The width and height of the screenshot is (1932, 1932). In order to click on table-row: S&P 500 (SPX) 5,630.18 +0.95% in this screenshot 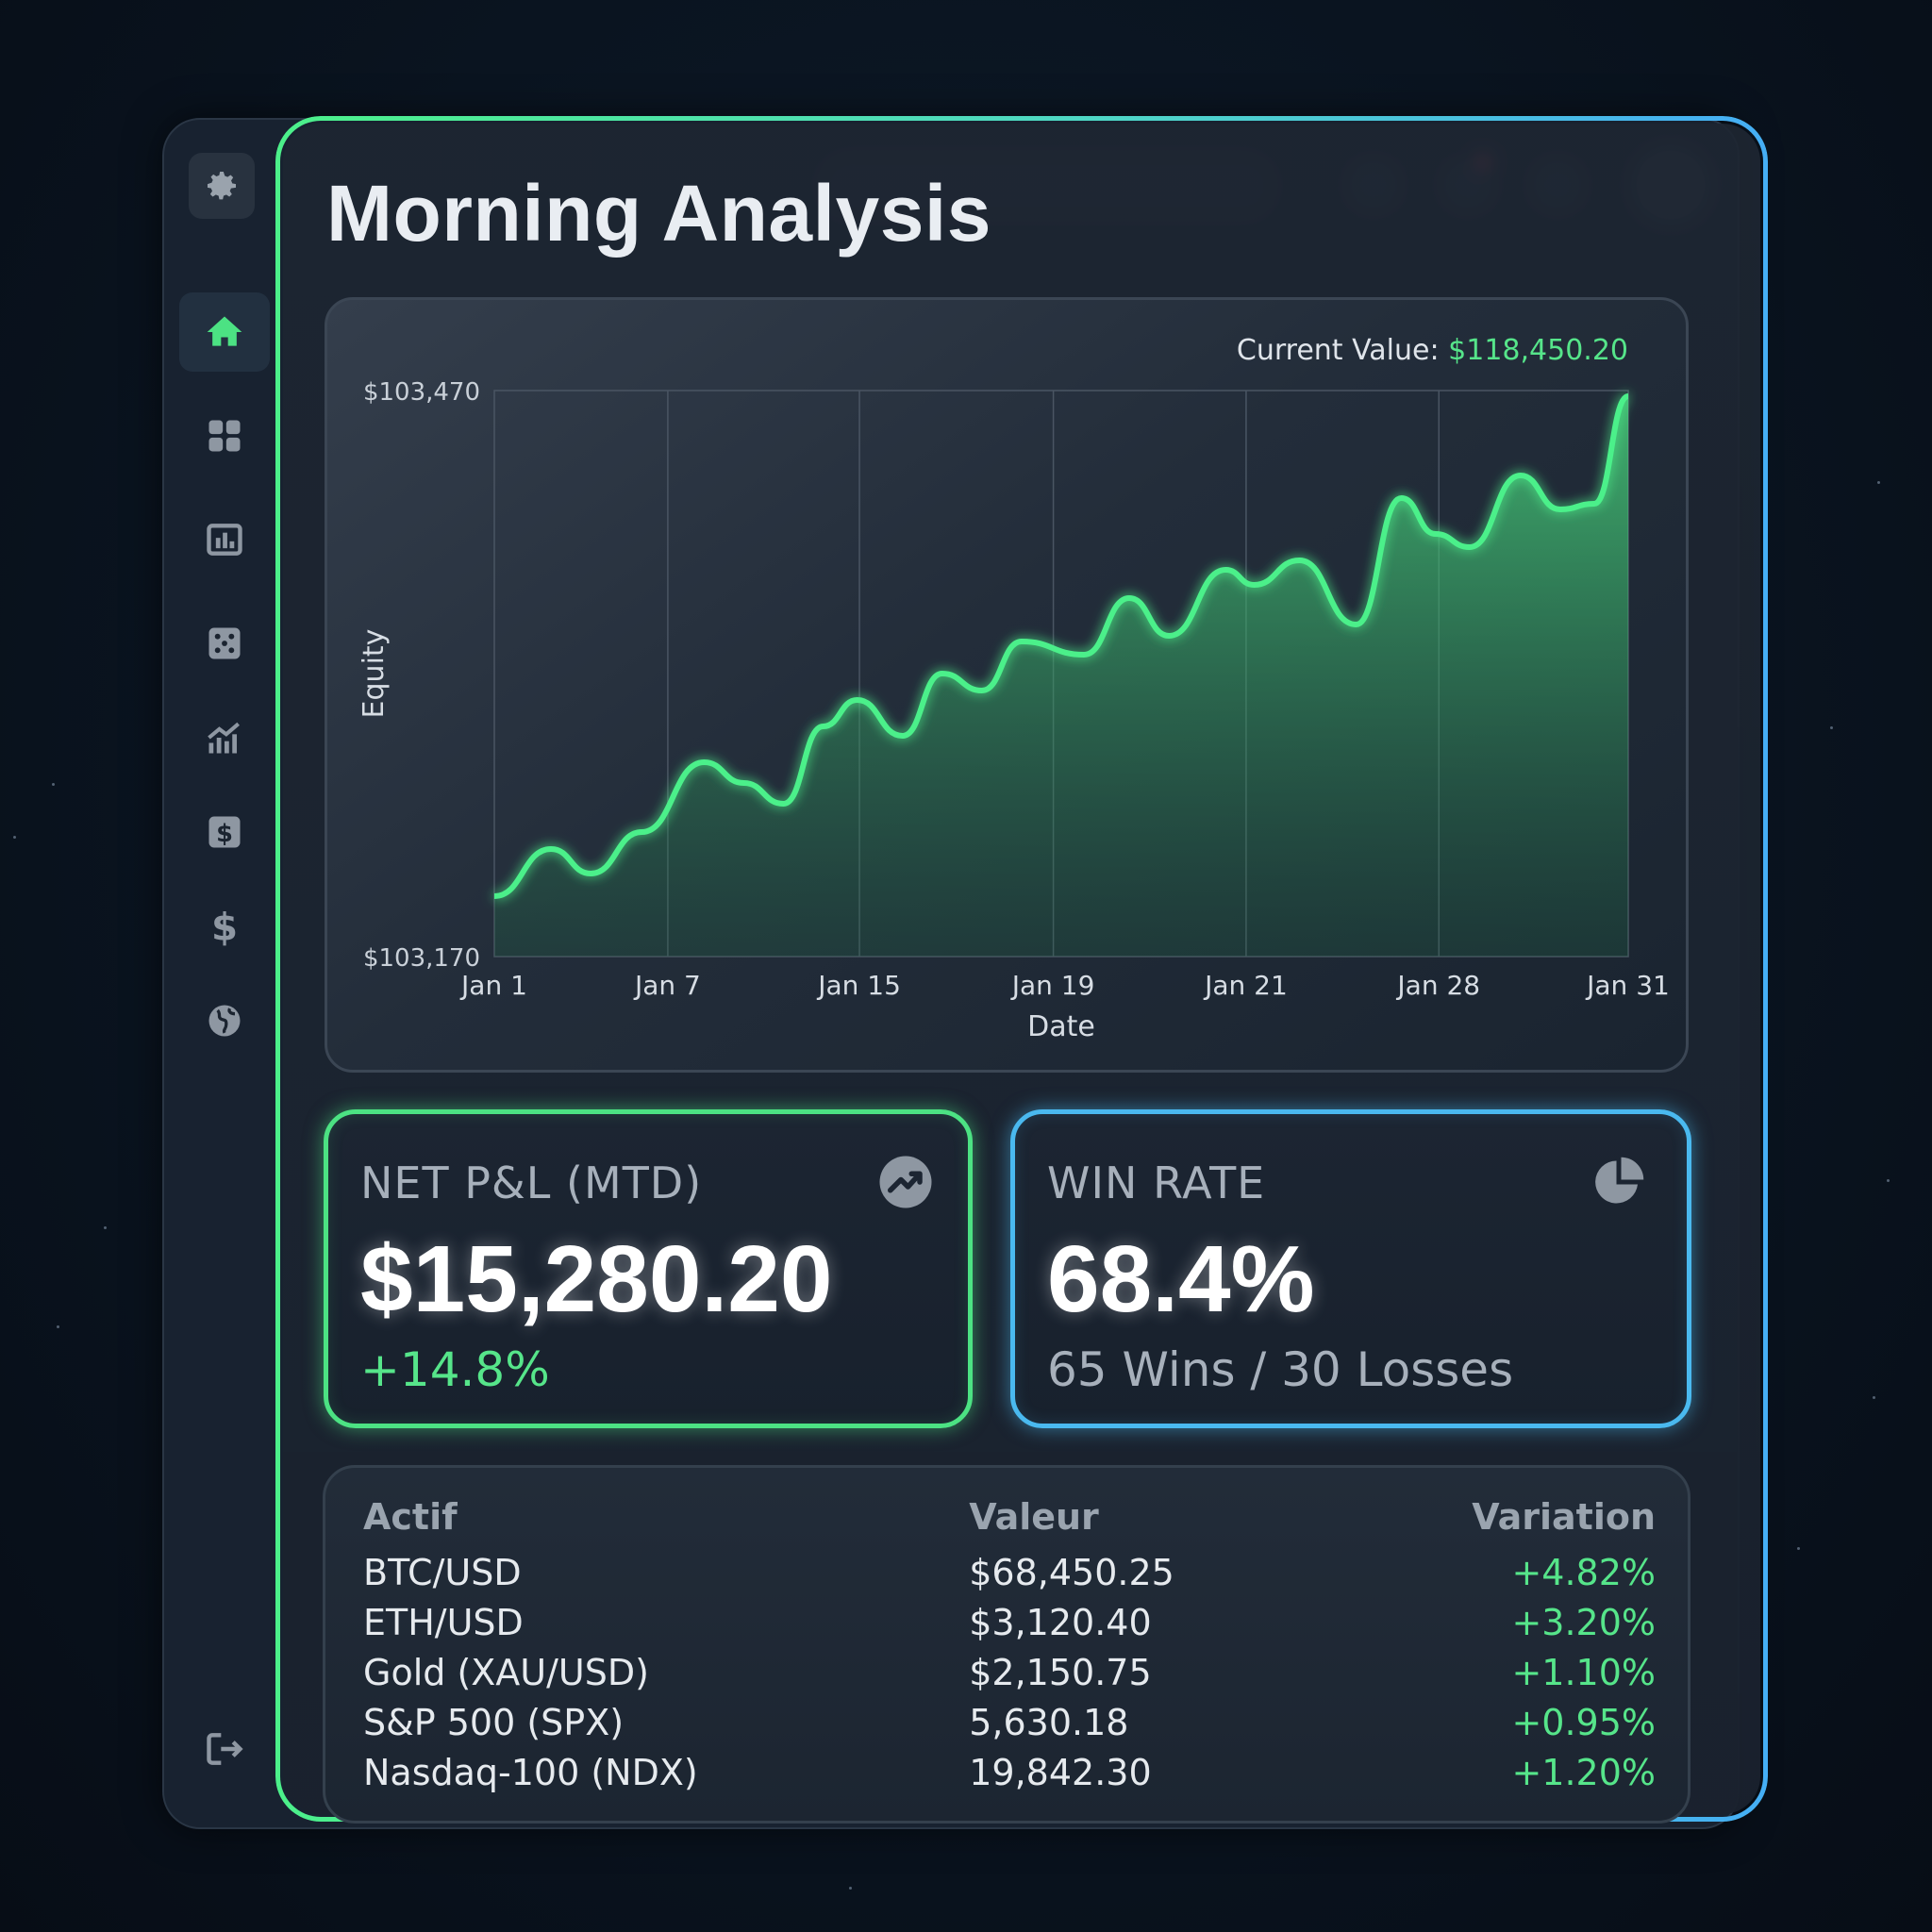, I will do `click(1010, 1722)`.